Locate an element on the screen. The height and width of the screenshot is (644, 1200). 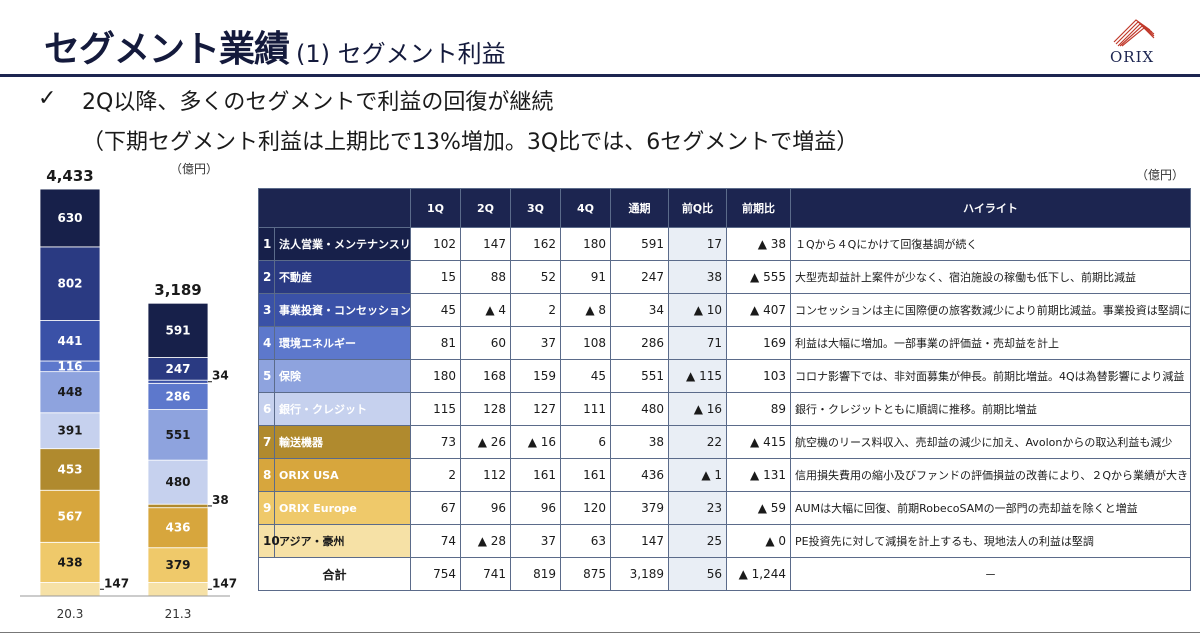
cell-q4: 180 is located at coordinates (585, 244).